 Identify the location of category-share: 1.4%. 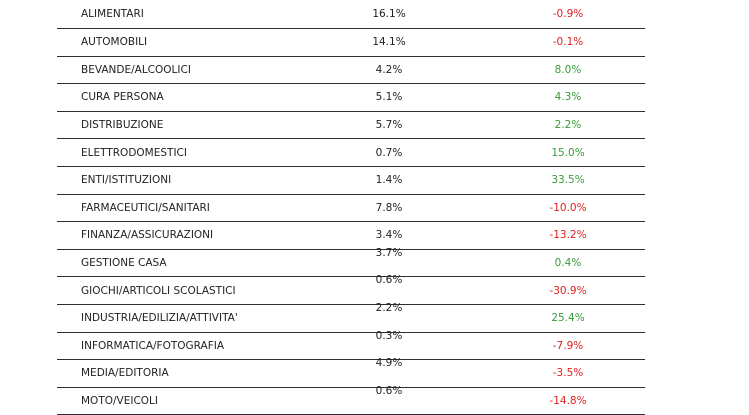
(389, 180).